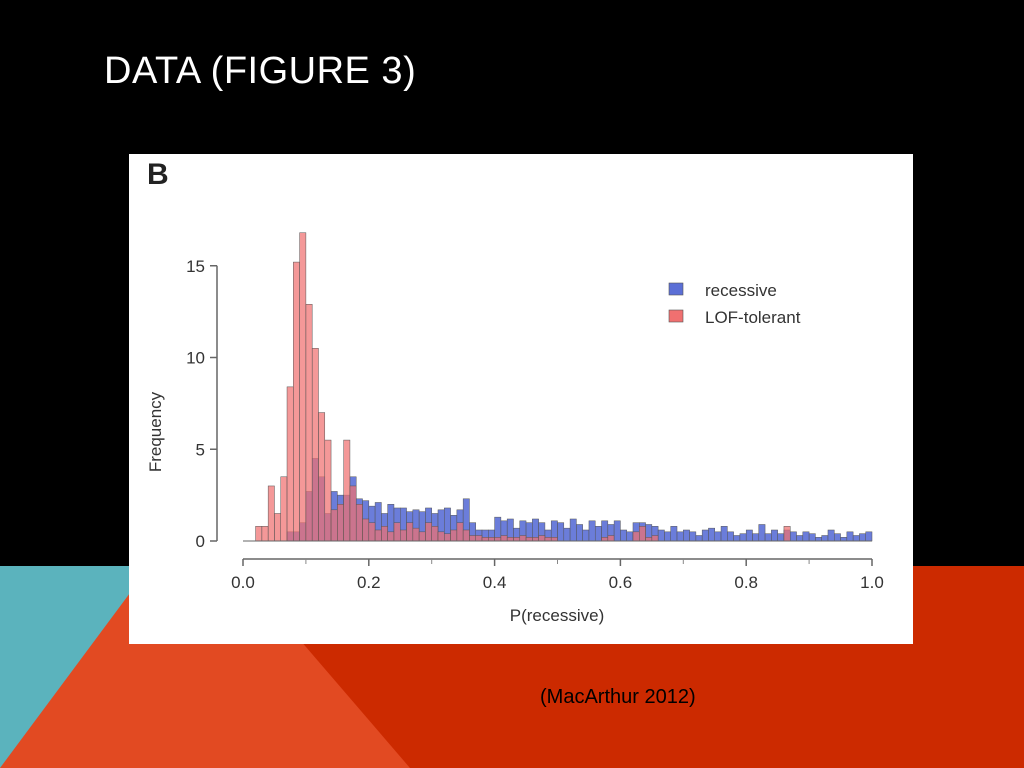  What do you see at coordinates (741, 290) in the screenshot?
I see `legend-label-recessive: recessive` at bounding box center [741, 290].